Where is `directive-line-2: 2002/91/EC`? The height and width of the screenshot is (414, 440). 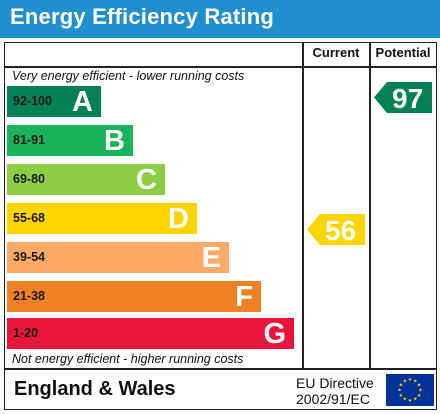
directive-line-2: 2002/91/EC is located at coordinates (333, 399).